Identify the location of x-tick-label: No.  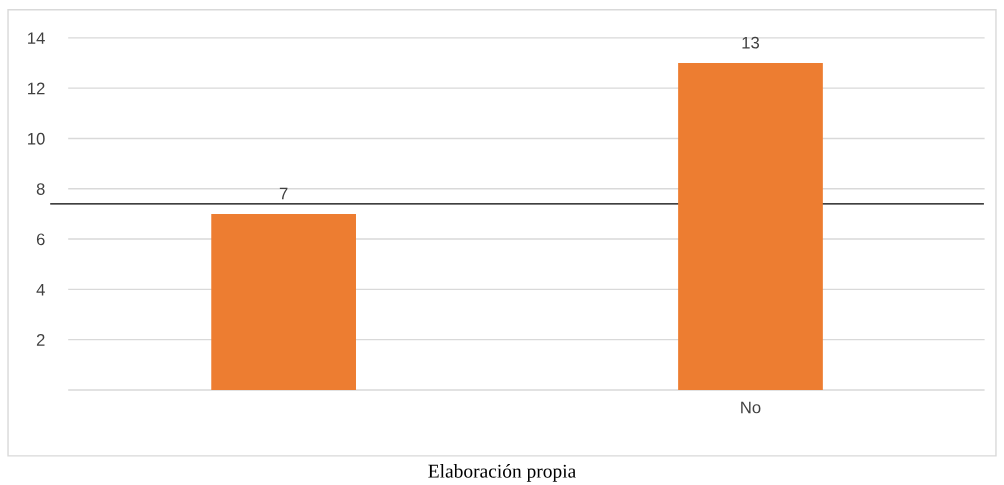
(751, 407).